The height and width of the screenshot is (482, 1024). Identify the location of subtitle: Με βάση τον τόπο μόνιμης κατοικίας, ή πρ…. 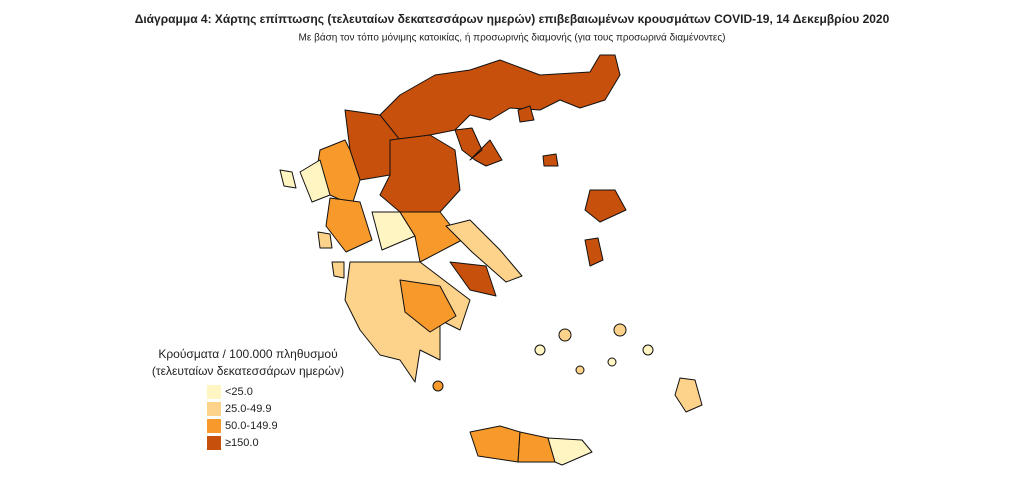
(512, 38).